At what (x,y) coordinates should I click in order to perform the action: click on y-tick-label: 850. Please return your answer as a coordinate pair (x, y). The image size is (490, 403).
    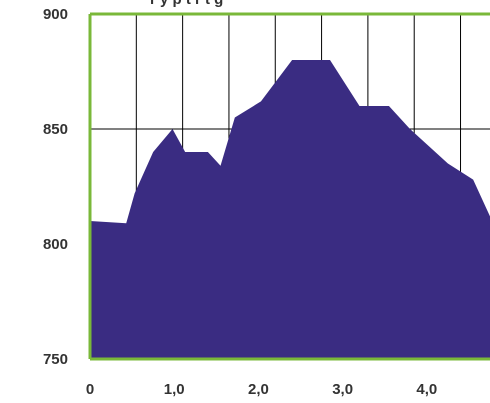
    Looking at the image, I should click on (55, 129).